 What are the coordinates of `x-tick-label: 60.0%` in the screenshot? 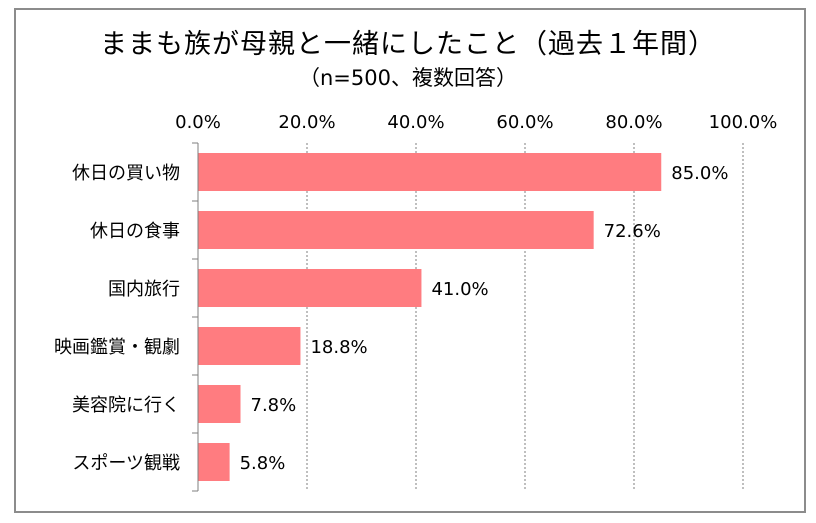 It's located at (524, 122).